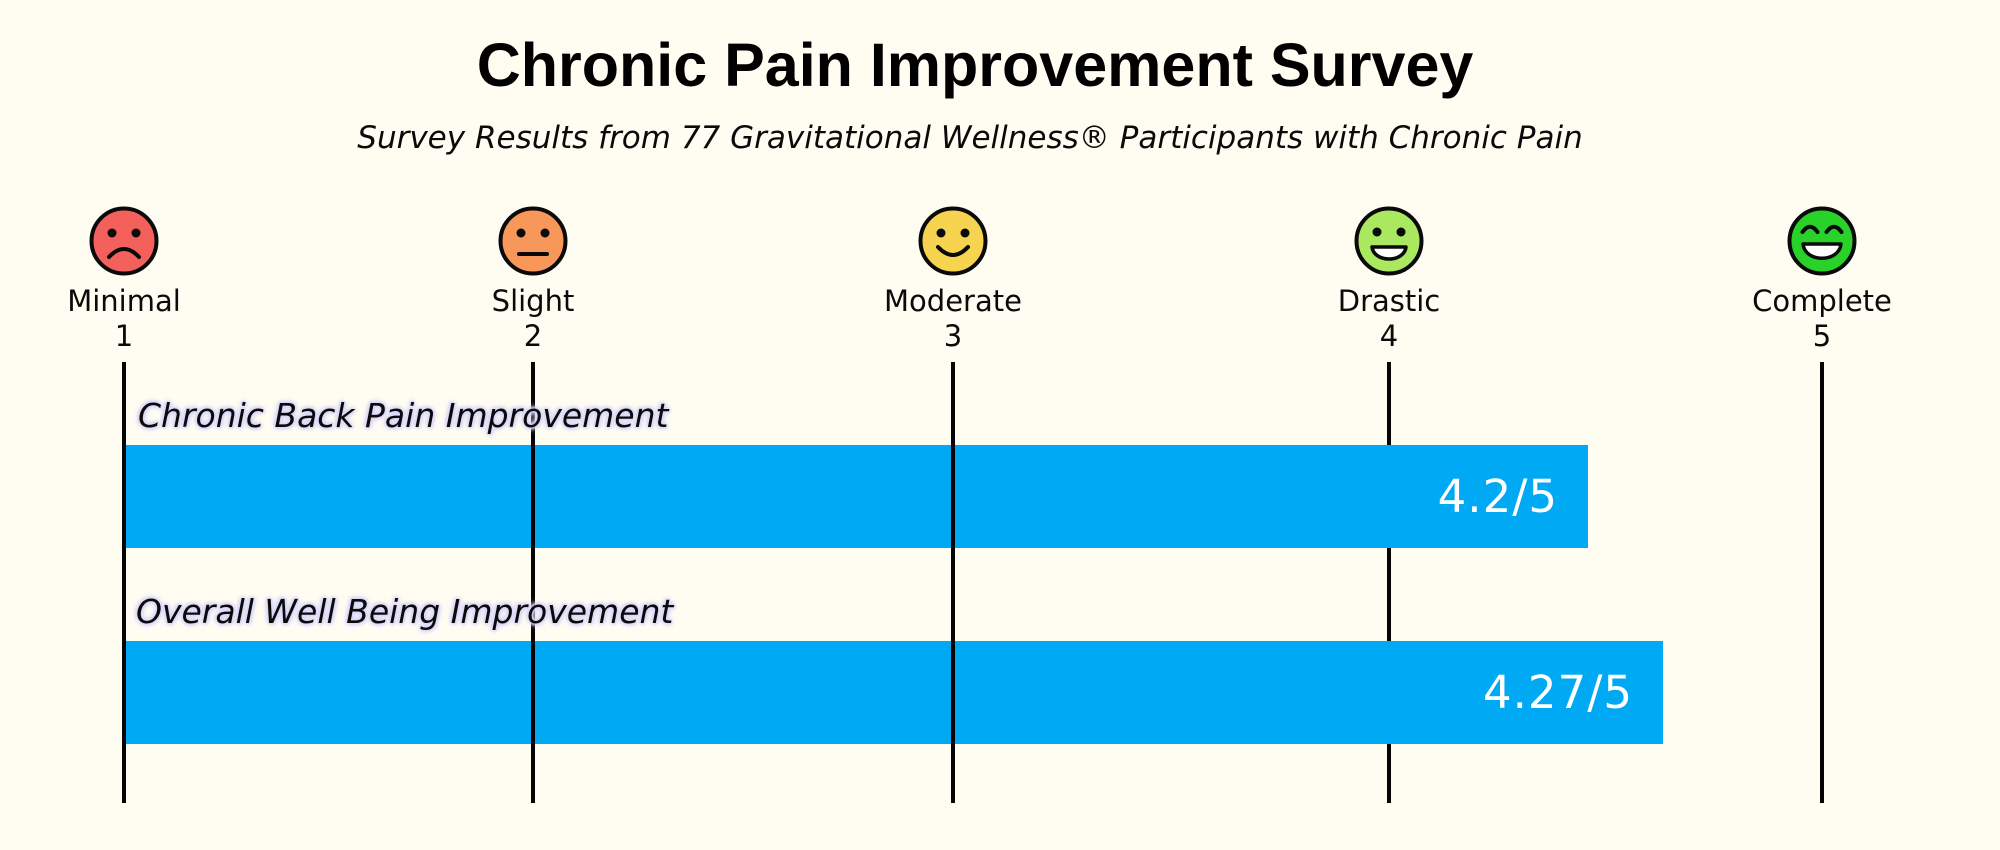  What do you see at coordinates (1822, 241) in the screenshot?
I see `laugh-face-icon` at bounding box center [1822, 241].